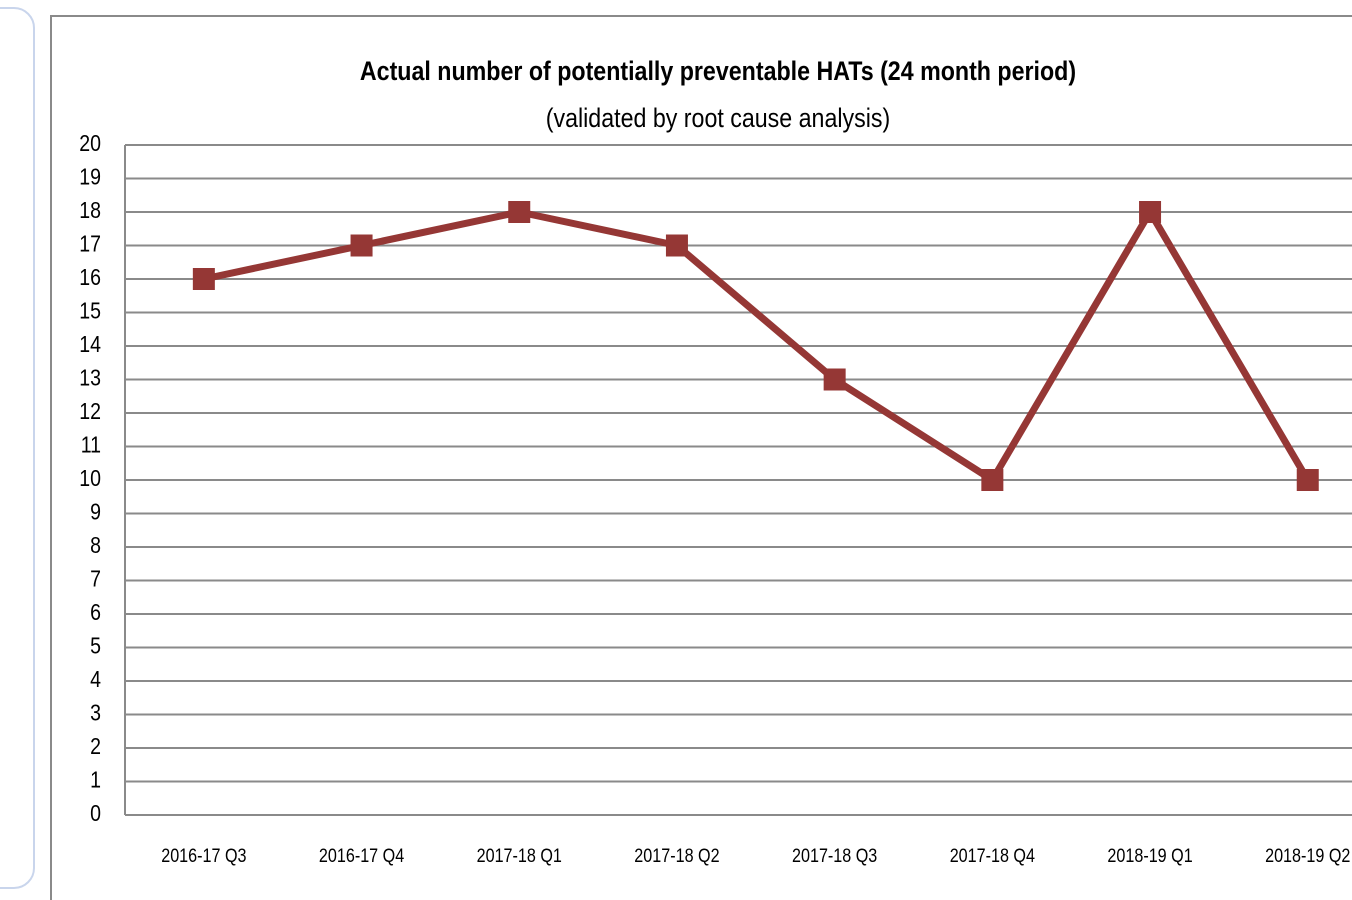  What do you see at coordinates (95, 646) in the screenshot?
I see `y-tick-label: 5` at bounding box center [95, 646].